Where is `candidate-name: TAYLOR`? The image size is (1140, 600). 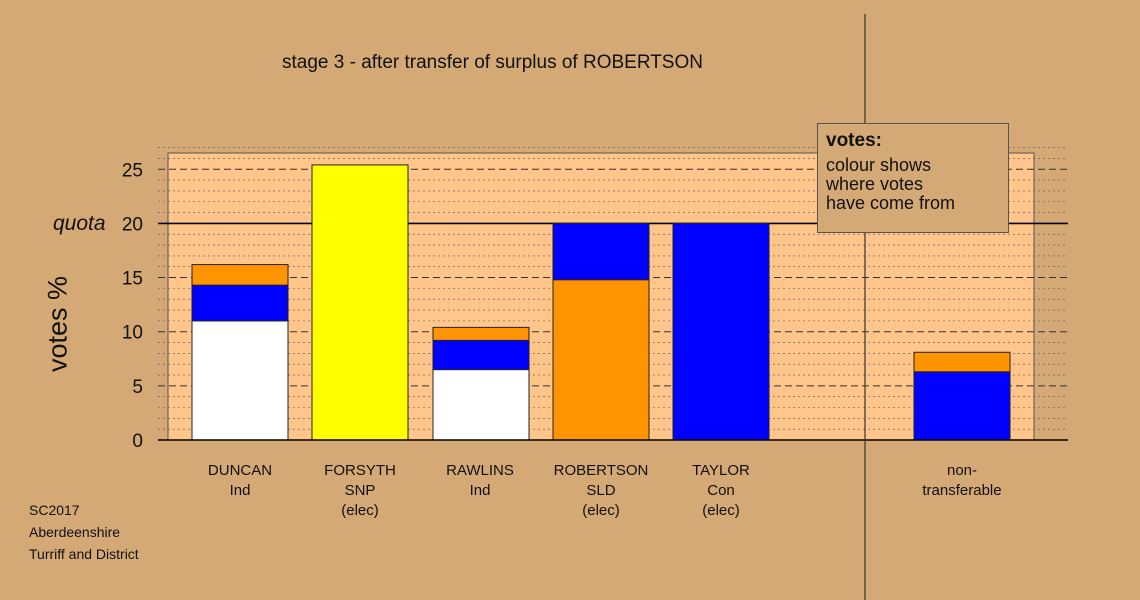 candidate-name: TAYLOR is located at coordinates (721, 470).